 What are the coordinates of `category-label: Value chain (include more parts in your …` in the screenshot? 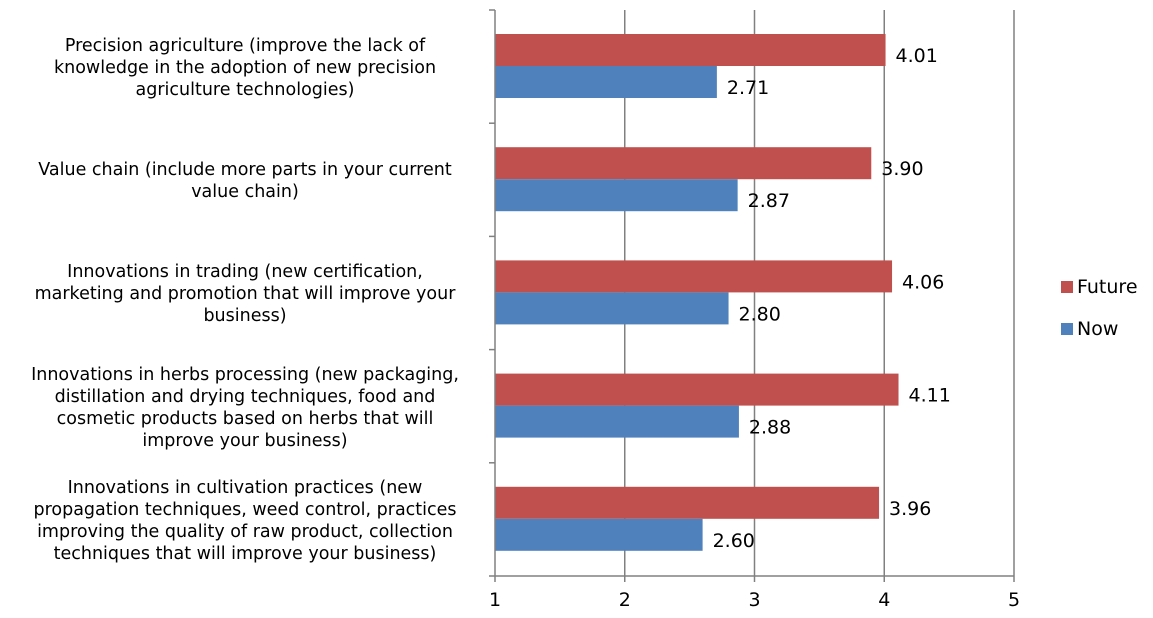 It's located at (245, 181).